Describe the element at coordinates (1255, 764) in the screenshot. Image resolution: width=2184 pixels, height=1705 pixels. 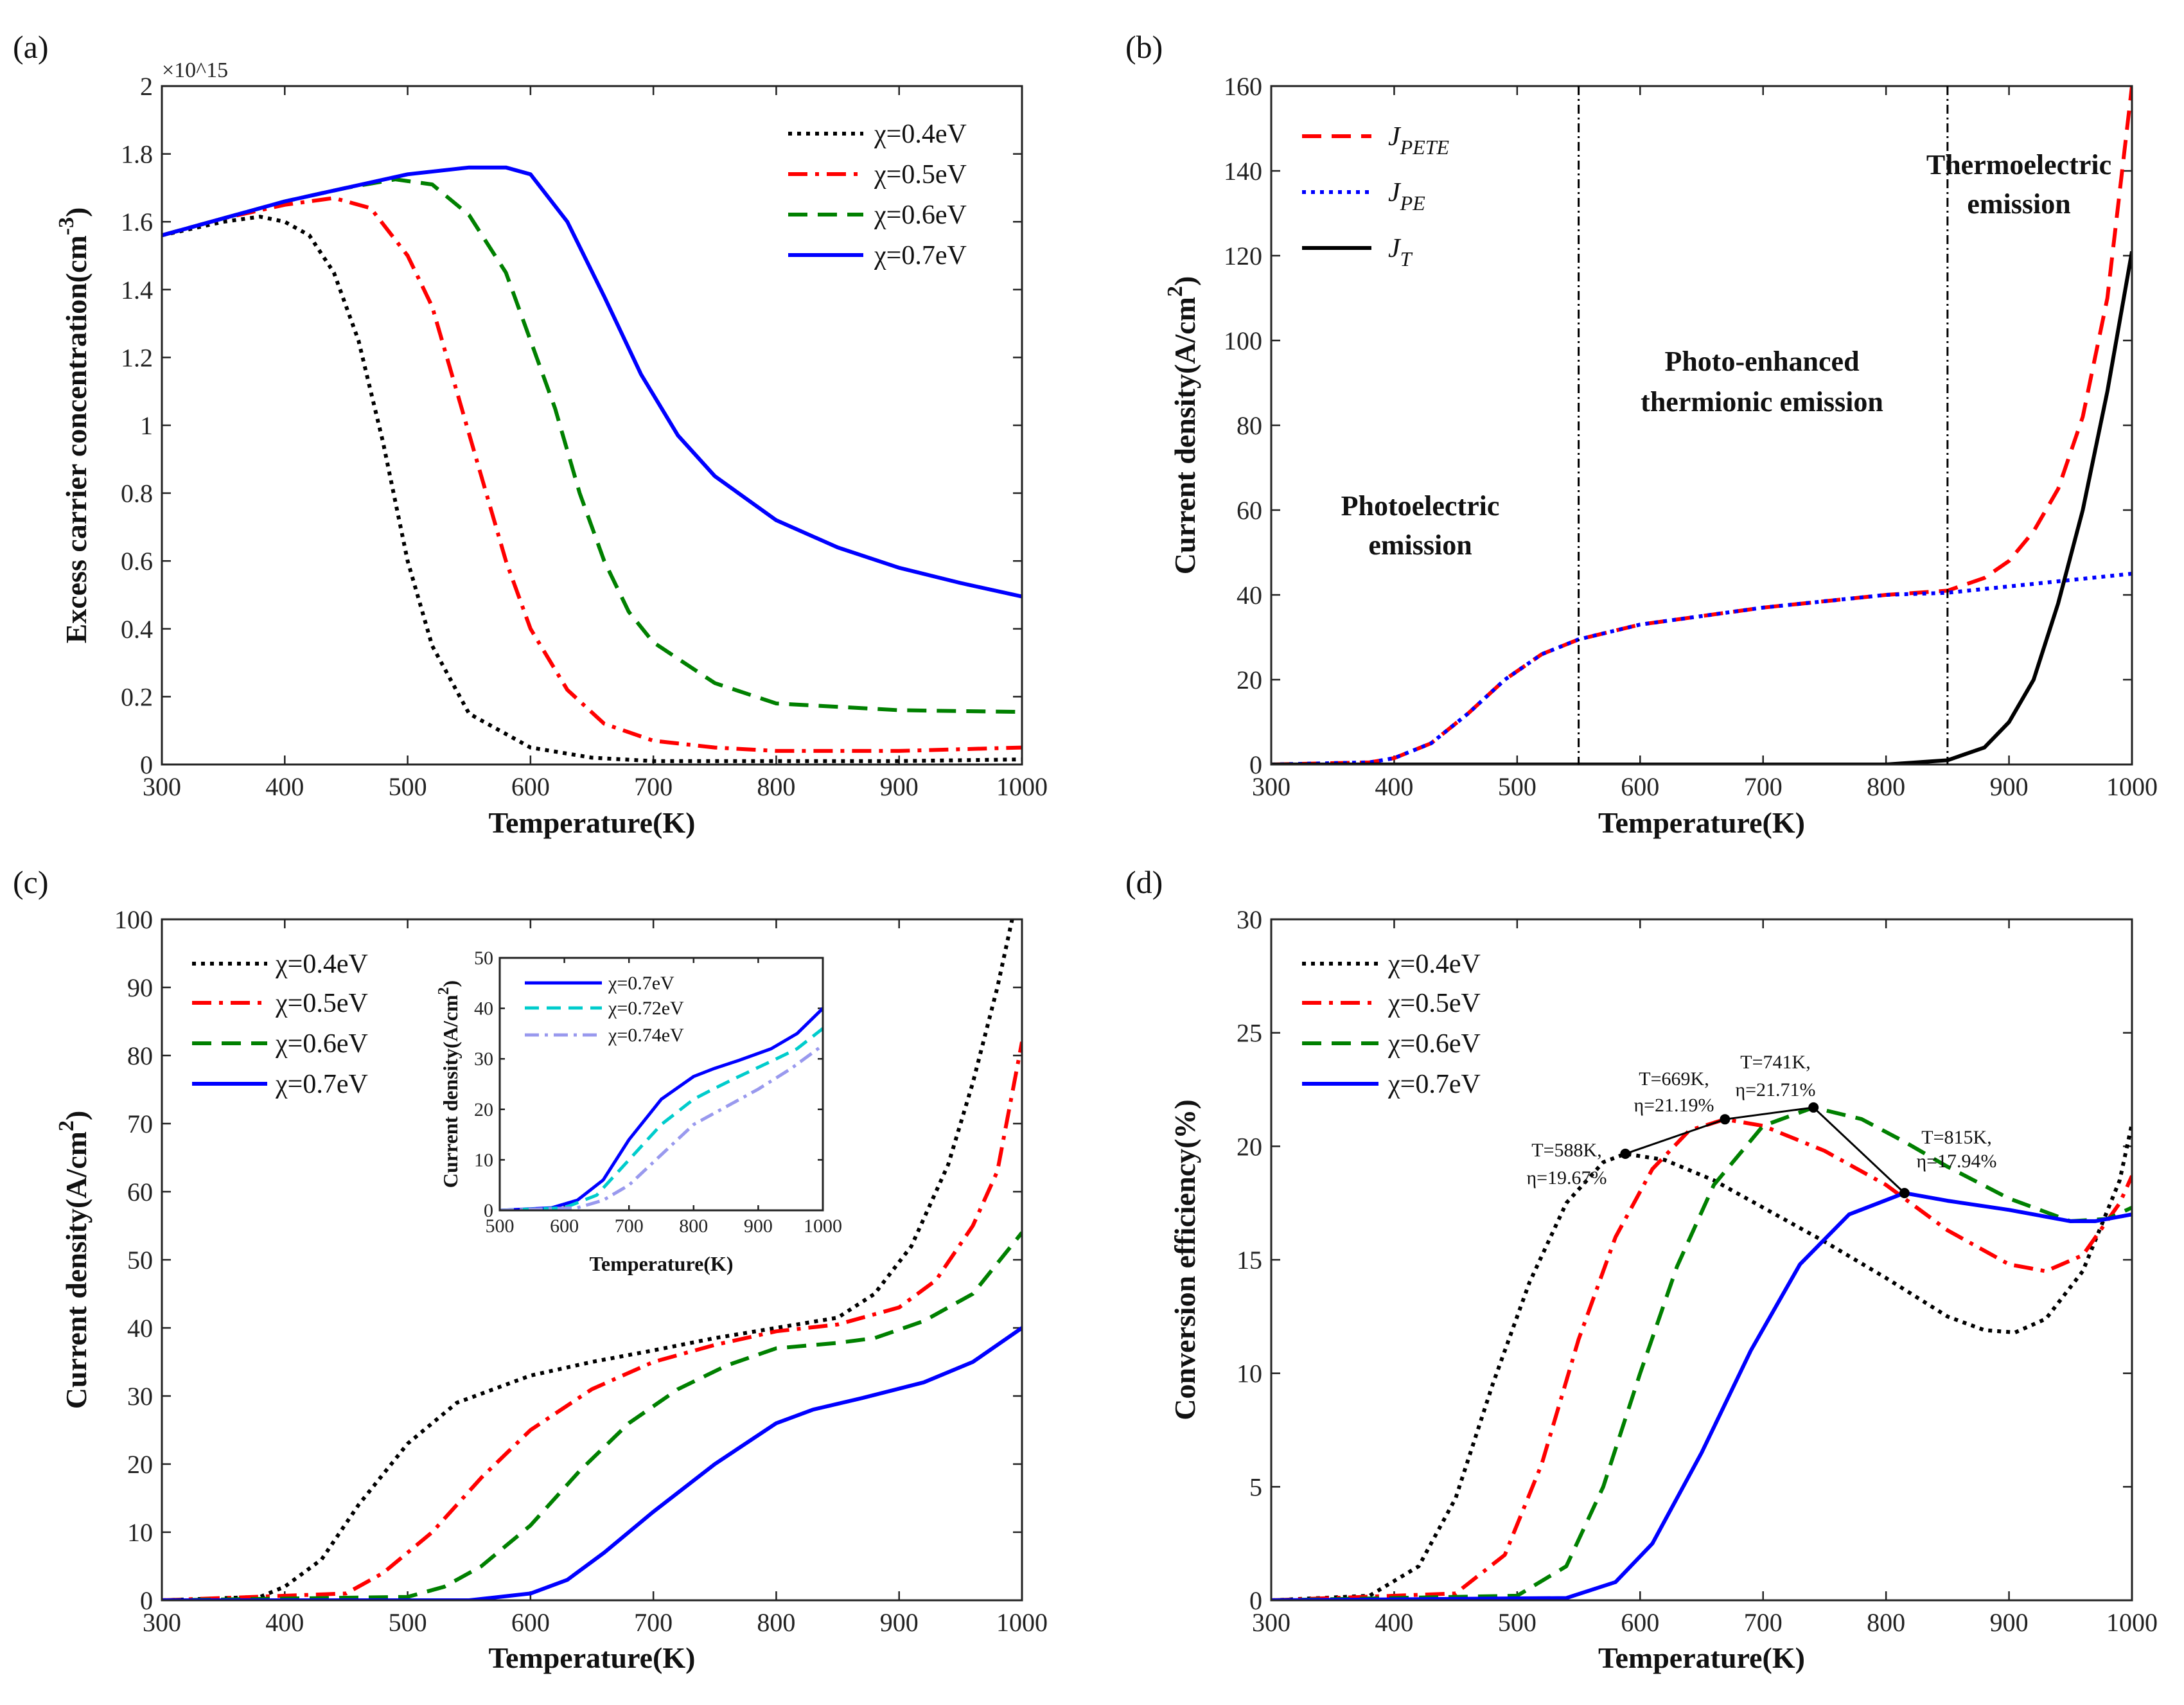
I see `y-tick-label: 0` at that location.